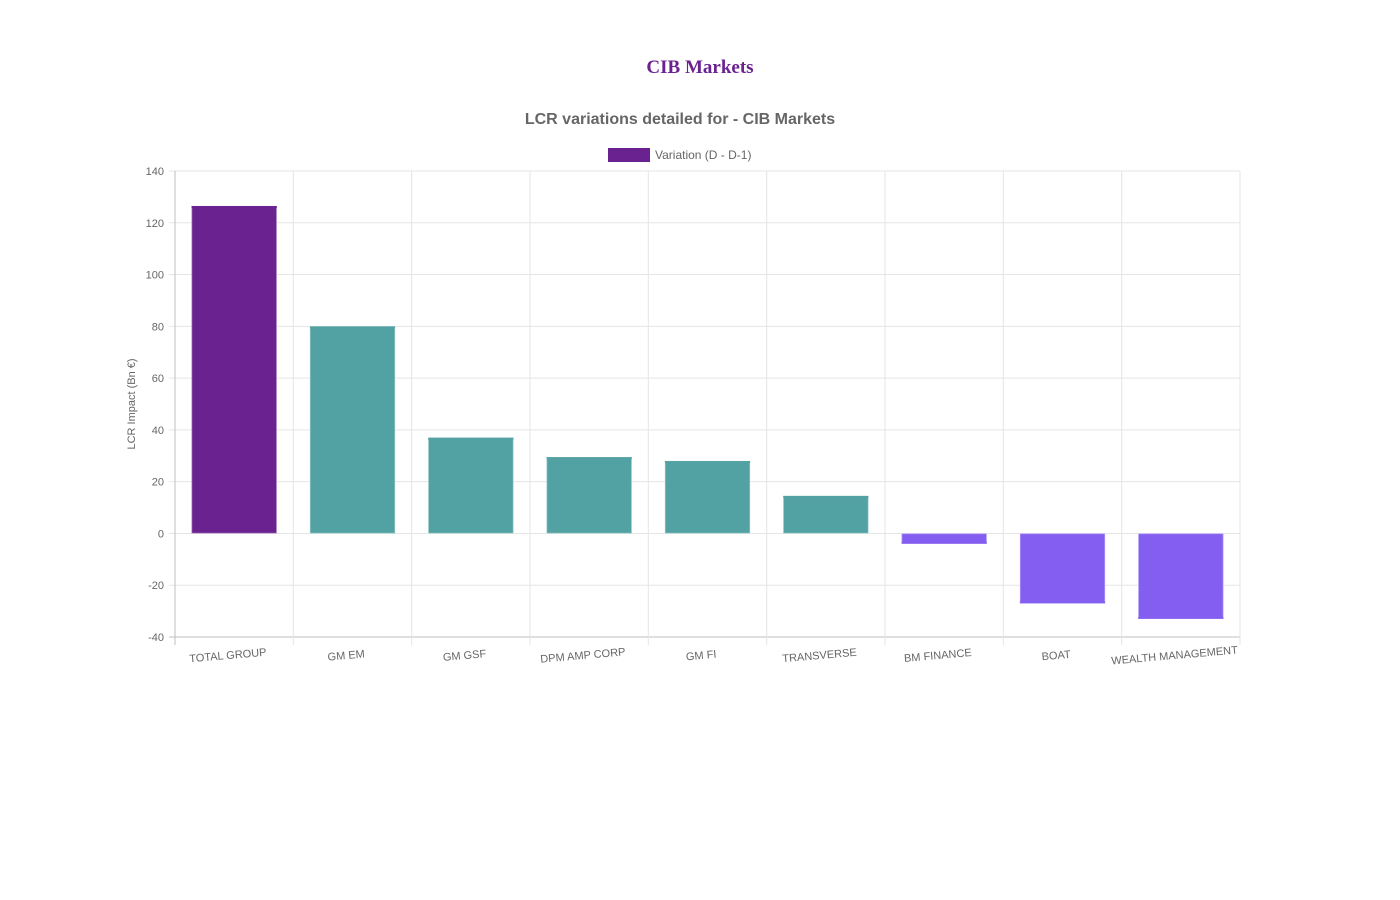 The height and width of the screenshot is (900, 1400). Describe the element at coordinates (629, 155) in the screenshot. I see `legend-swatch` at that location.